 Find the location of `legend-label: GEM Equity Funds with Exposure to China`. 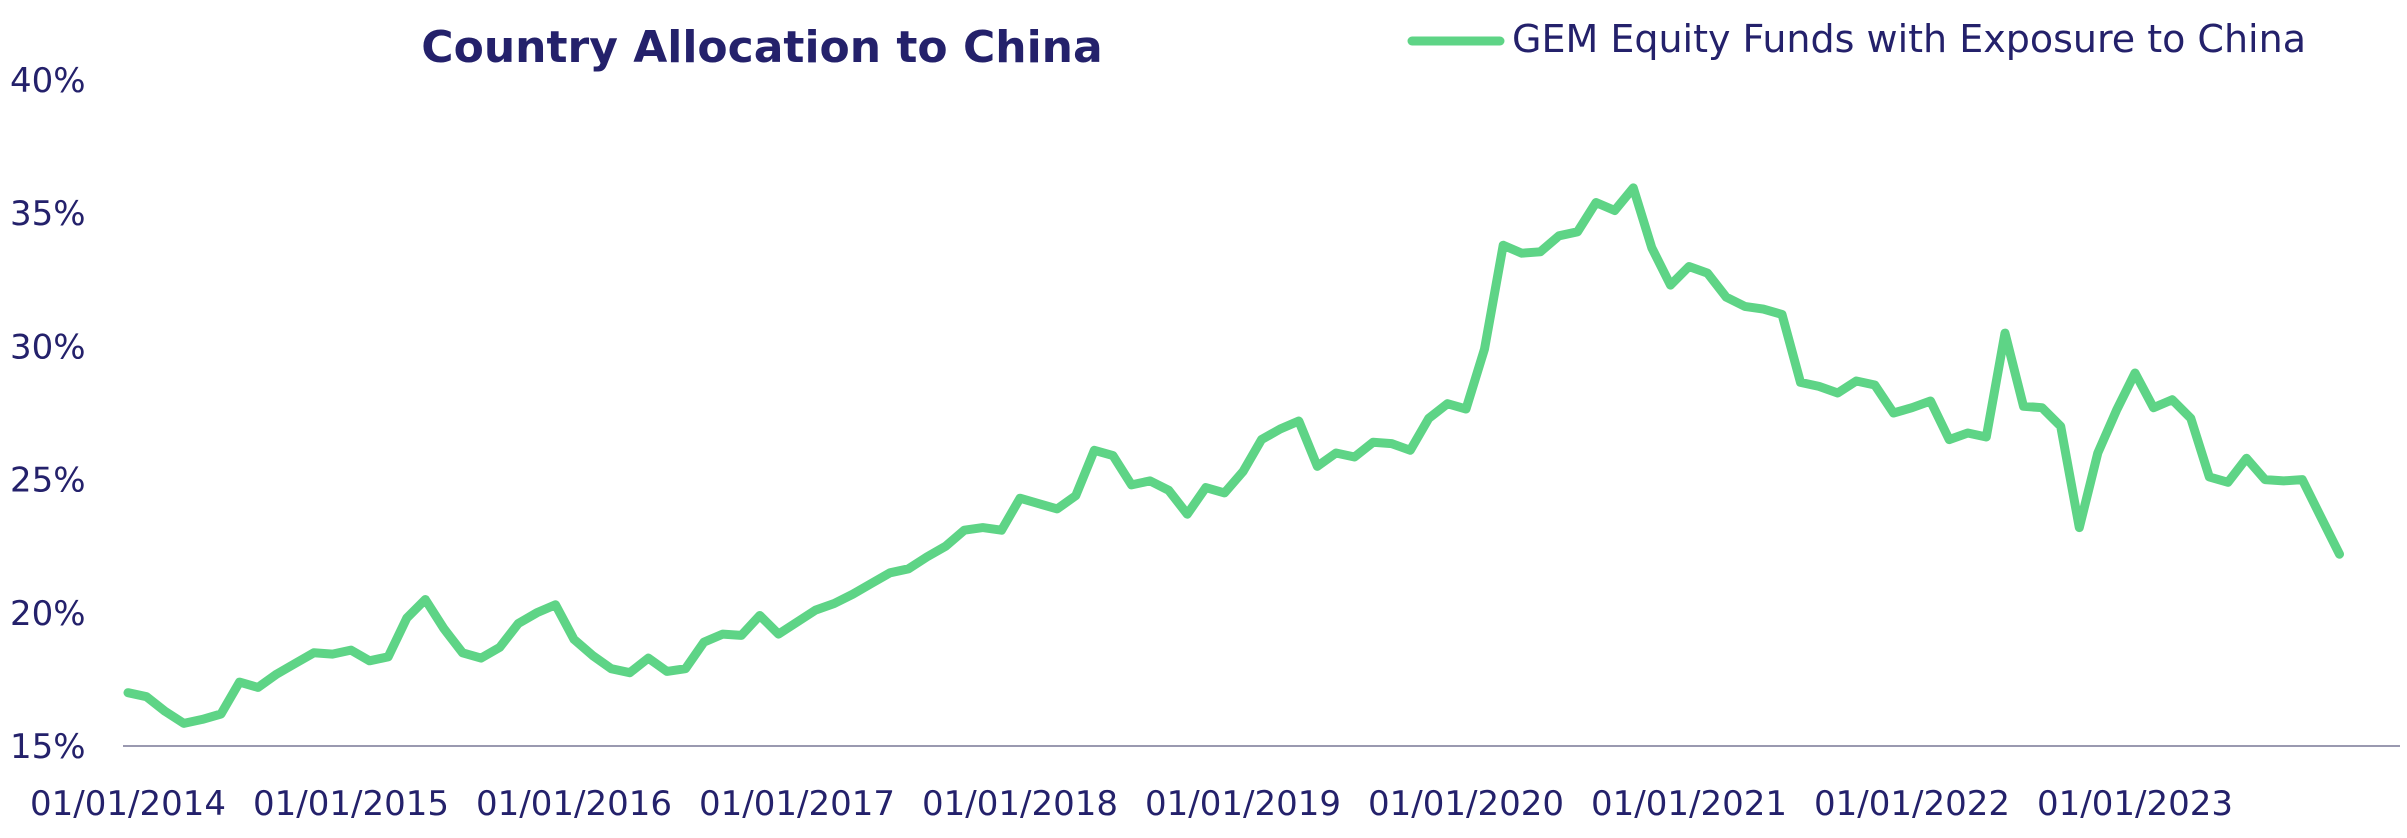

legend-label: GEM Equity Funds with Exposure to China is located at coordinates (1909, 39).